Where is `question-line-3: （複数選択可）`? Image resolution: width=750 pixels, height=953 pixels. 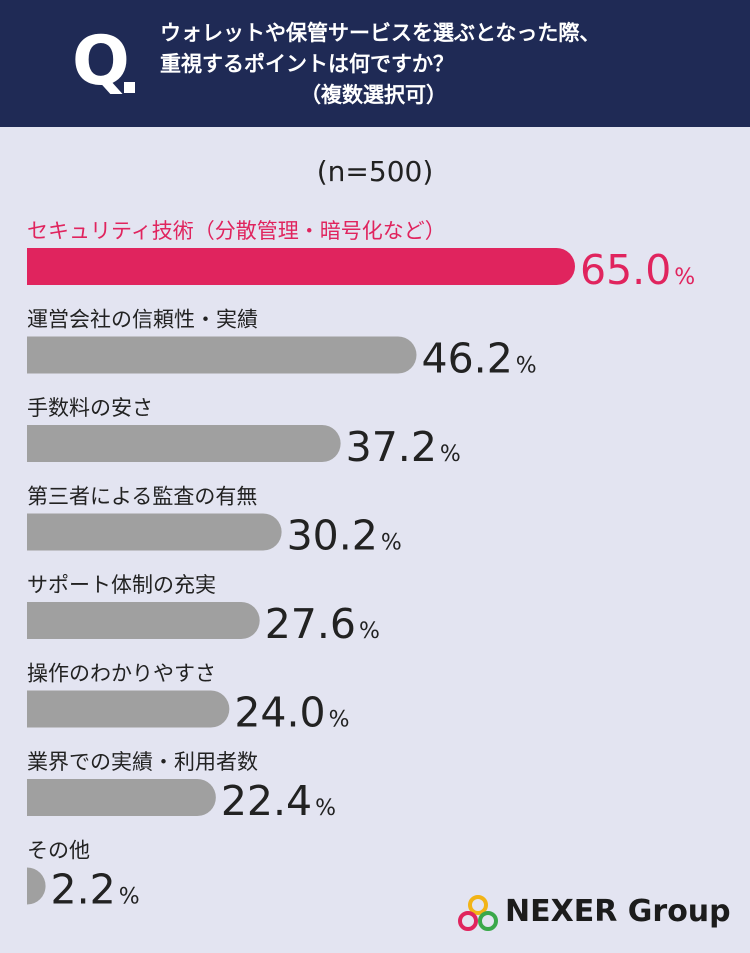 question-line-3: （複数選択可） is located at coordinates (373, 95).